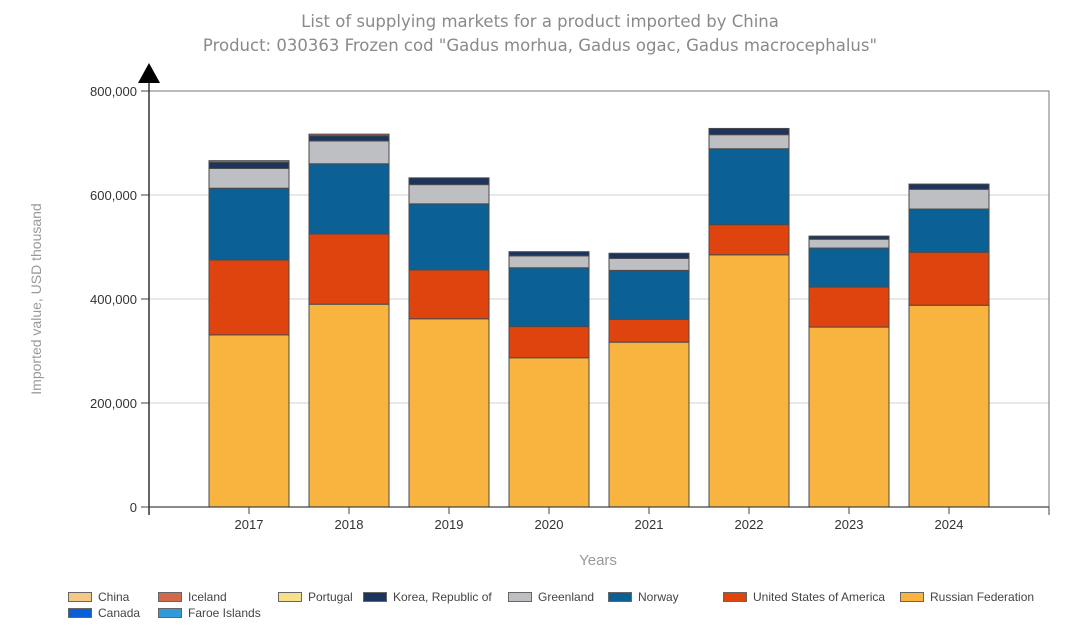  Describe the element at coordinates (819, 597) in the screenshot. I see `legend-label: United States of America` at that location.